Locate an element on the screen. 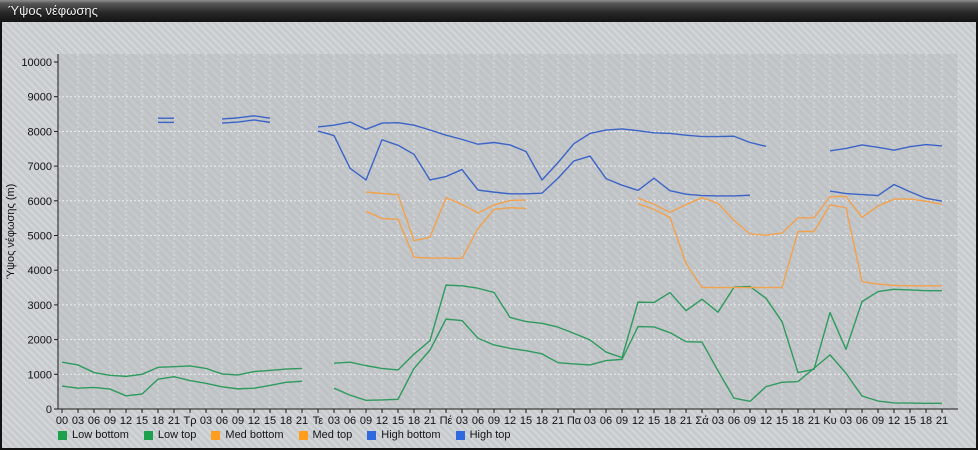  legend-item: Low bottom is located at coordinates (93, 435).